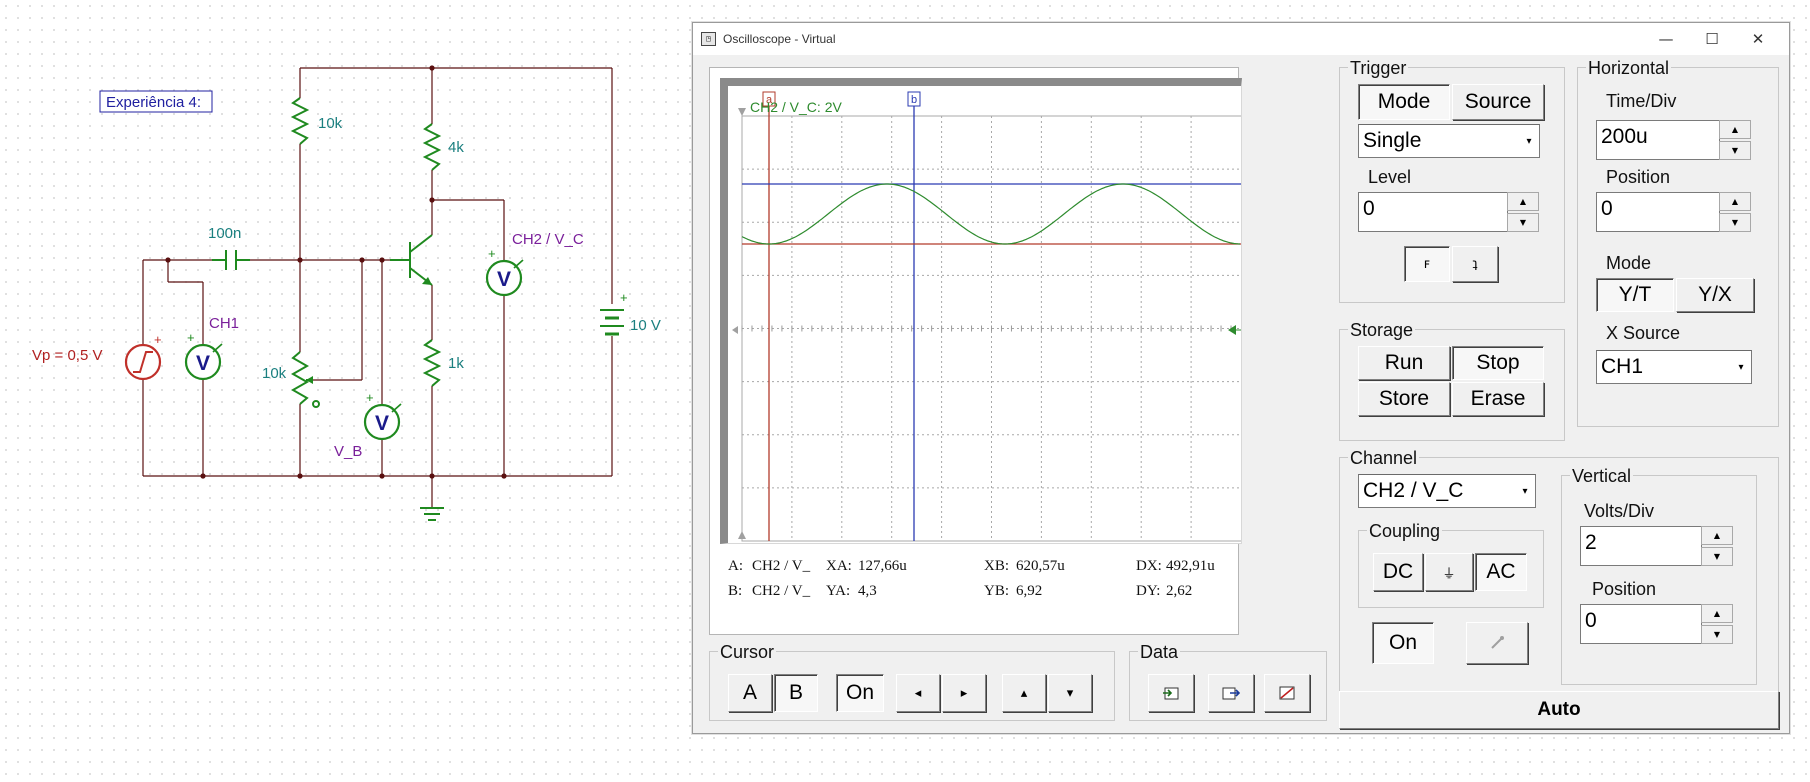  I want to click on horizontal-group-title: Horizontal, so click(1629, 68).